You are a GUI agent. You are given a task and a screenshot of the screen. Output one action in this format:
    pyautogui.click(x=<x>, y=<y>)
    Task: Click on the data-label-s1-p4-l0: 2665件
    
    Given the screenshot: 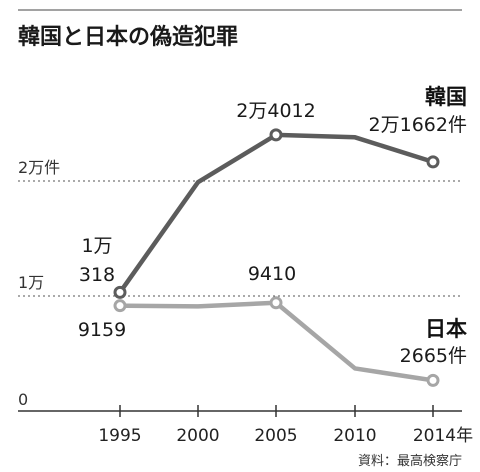 What is the action you would take?
    pyautogui.click(x=433, y=356)
    